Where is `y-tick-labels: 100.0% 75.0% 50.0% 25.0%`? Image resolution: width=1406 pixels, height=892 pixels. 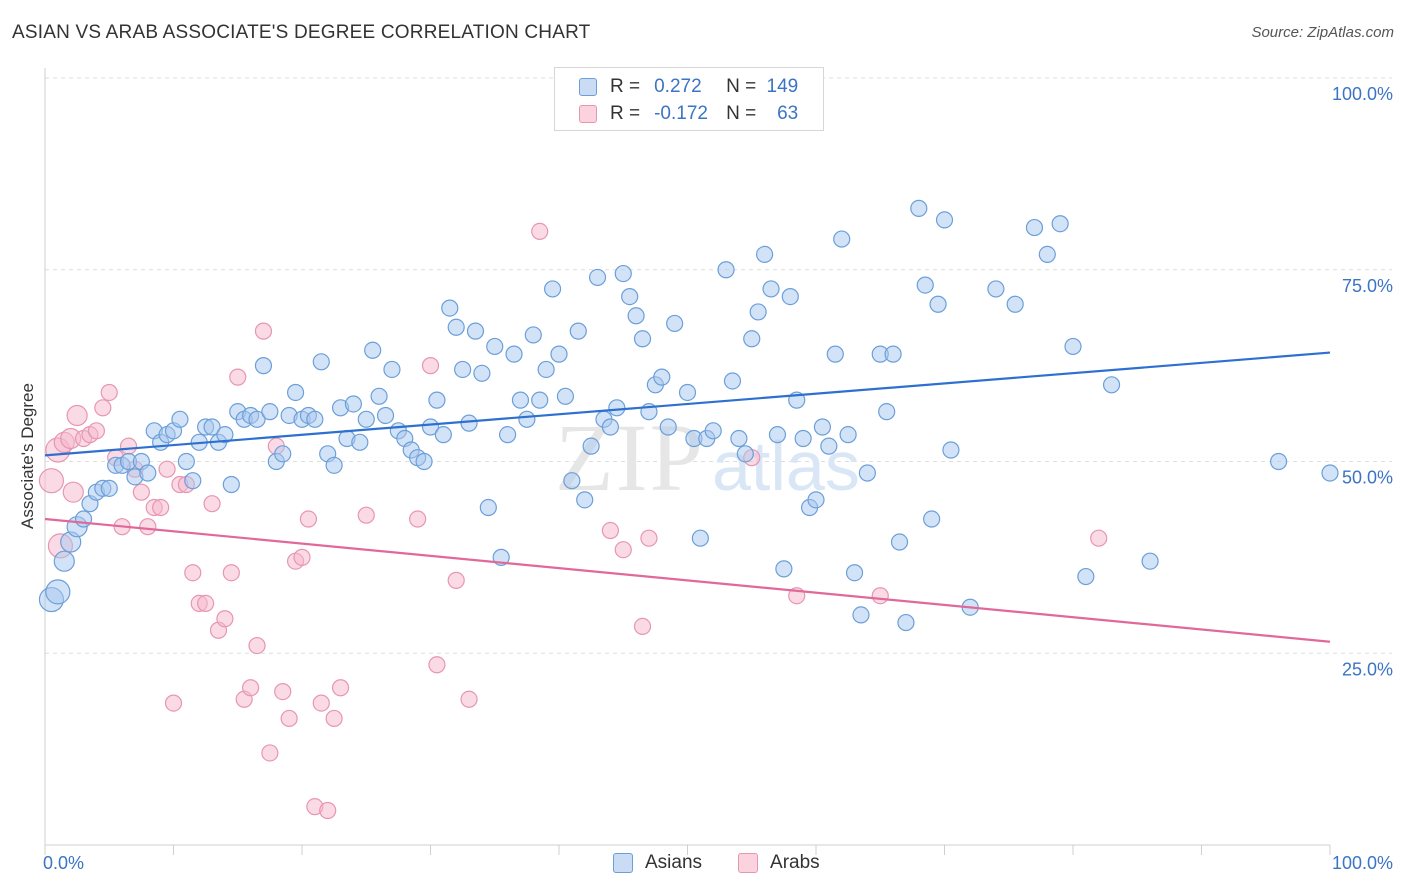
y-tick-labels: 100.0% 75.0% 50.0% 25.0% is located at coordinates (1362, 381).